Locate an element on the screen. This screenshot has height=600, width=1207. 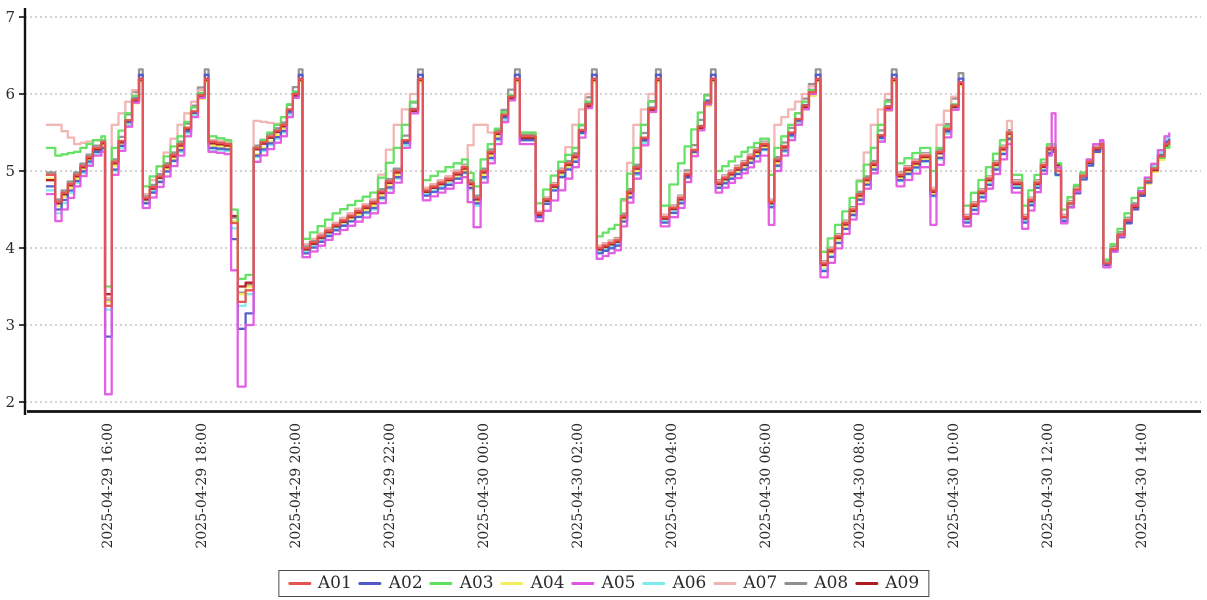
y-tick-label: 2 is located at coordinates (10, 402).